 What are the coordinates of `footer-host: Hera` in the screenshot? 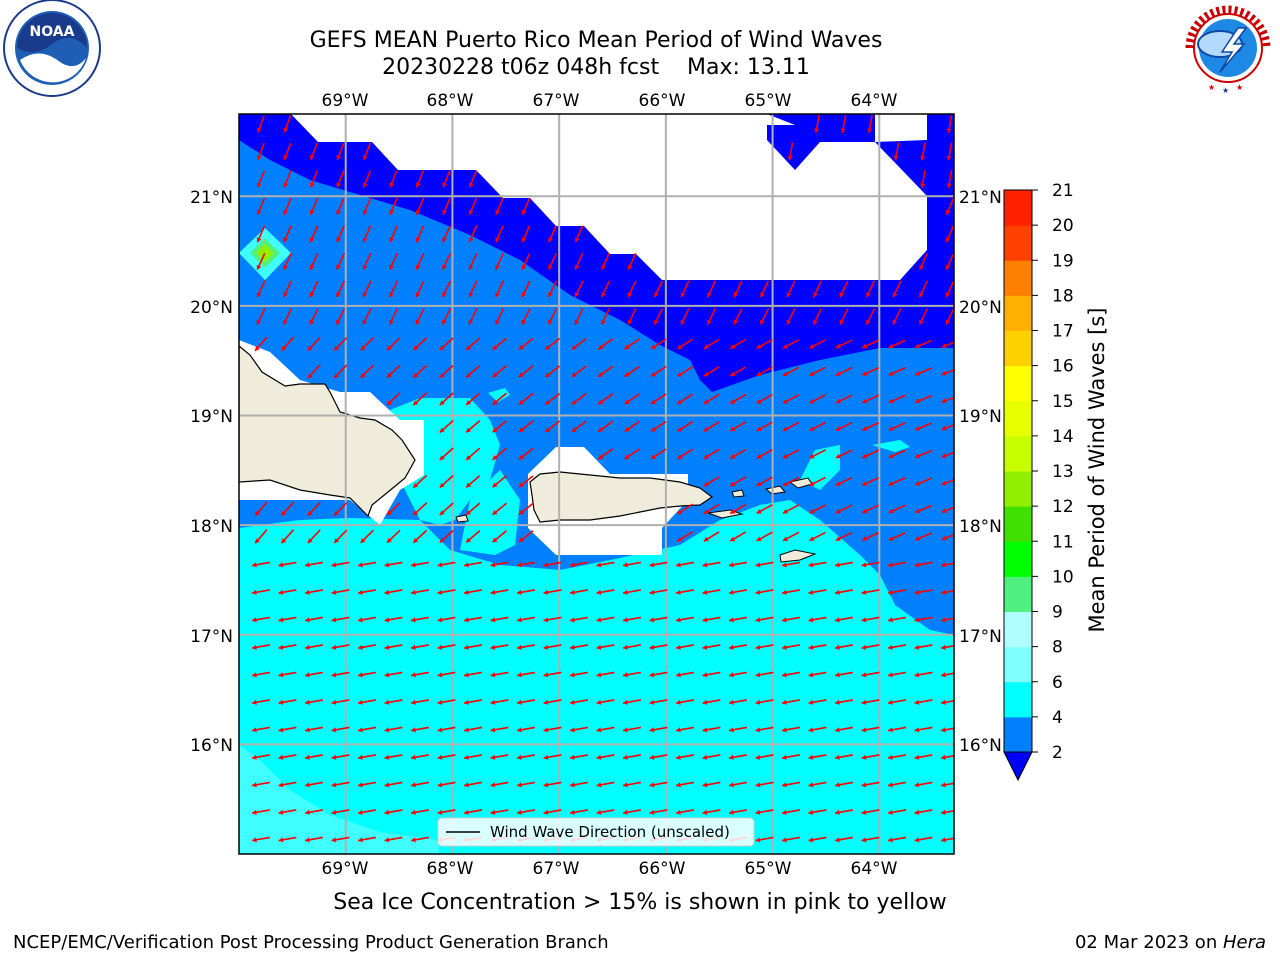 It's located at (1244, 942).